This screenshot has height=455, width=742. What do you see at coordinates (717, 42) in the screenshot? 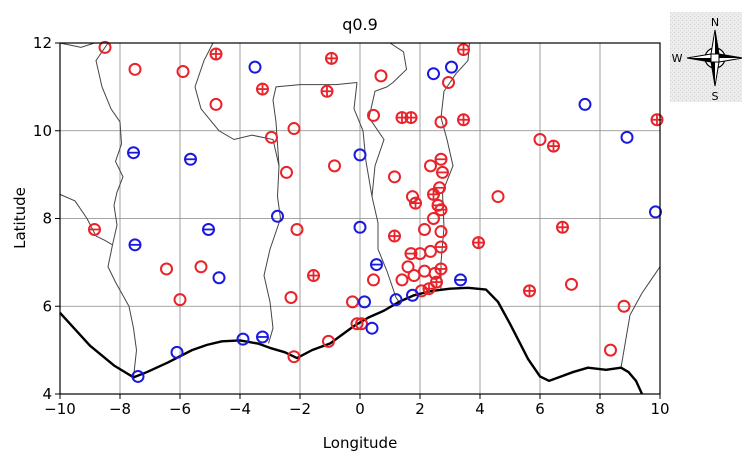
I see `compass-needle-north` at bounding box center [717, 42].